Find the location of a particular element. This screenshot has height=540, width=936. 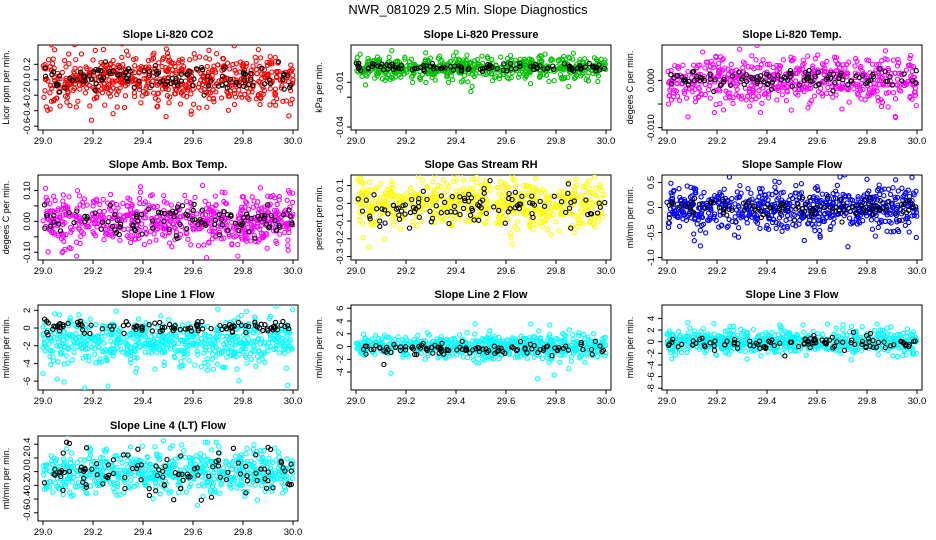

x-tick-label: 30.0 is located at coordinates (606, 271).